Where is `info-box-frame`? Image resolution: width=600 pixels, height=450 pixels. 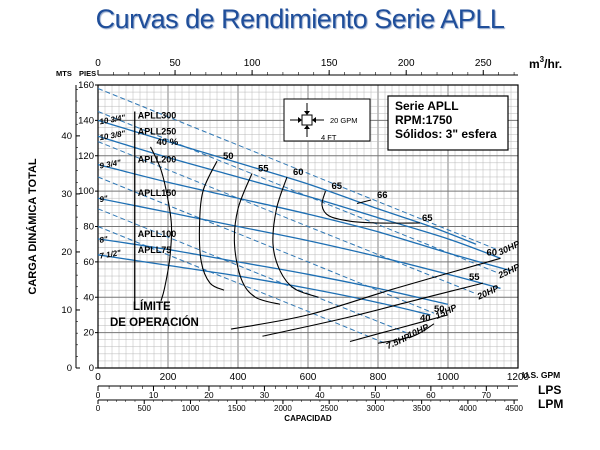 info-box-frame is located at coordinates (448, 123).